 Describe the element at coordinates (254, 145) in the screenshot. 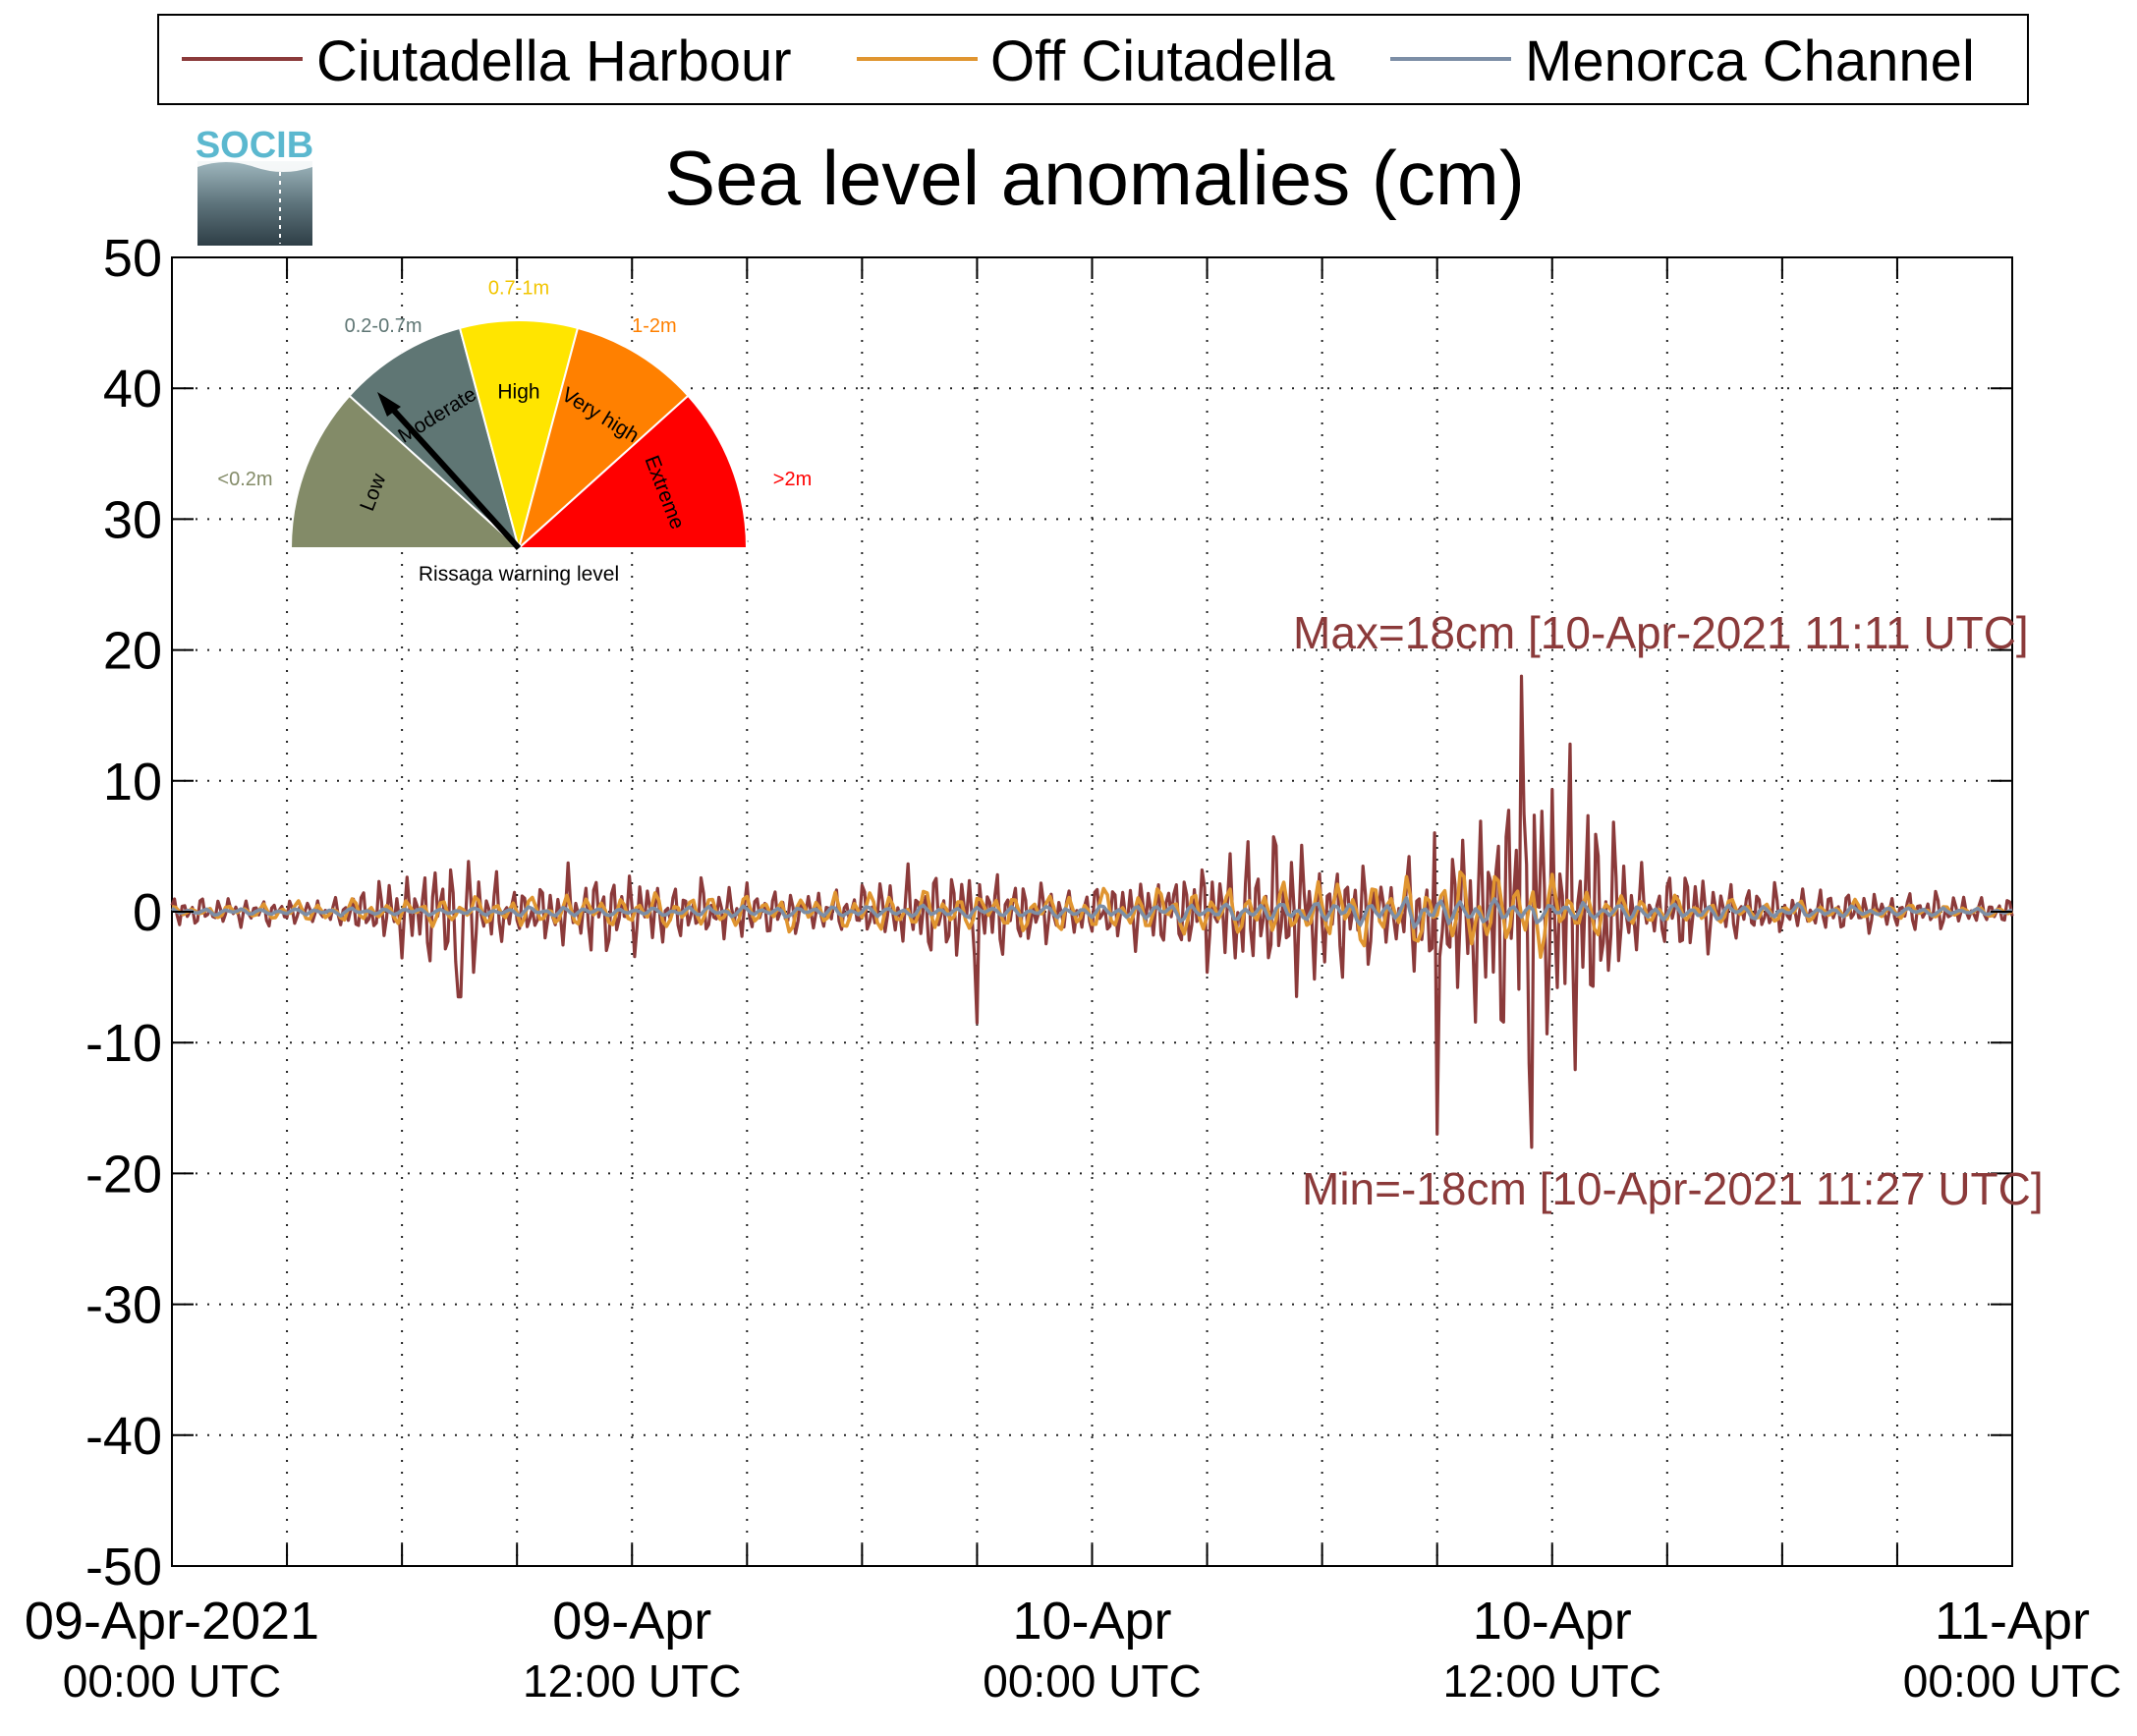

I see `socib-logo-text: SOCIB` at that location.